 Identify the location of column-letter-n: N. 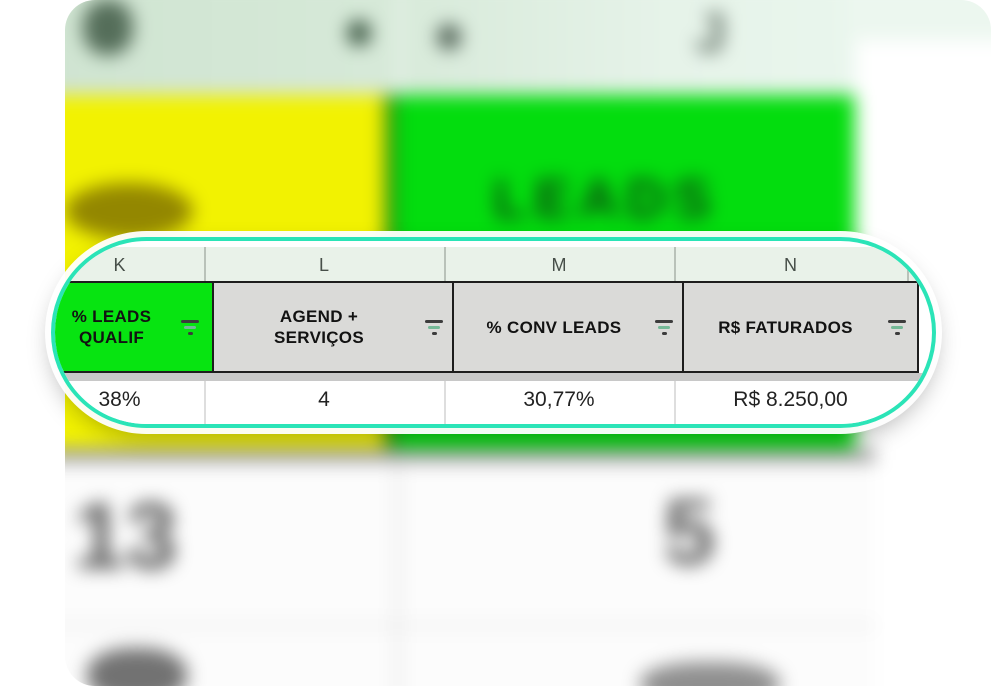
(790, 264).